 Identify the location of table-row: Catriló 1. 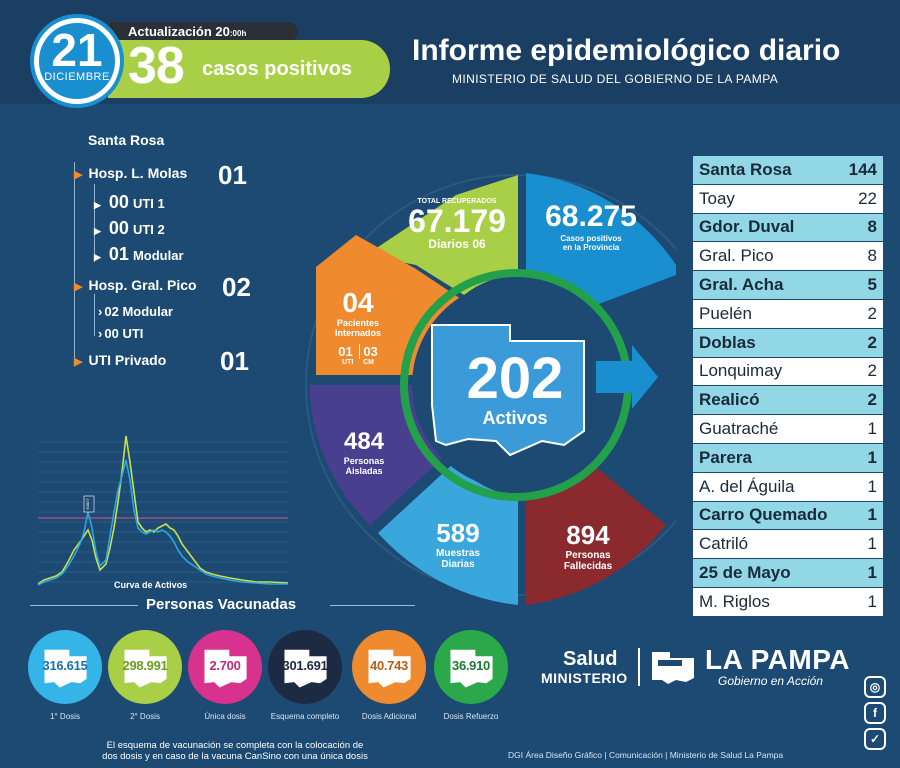
(788, 545).